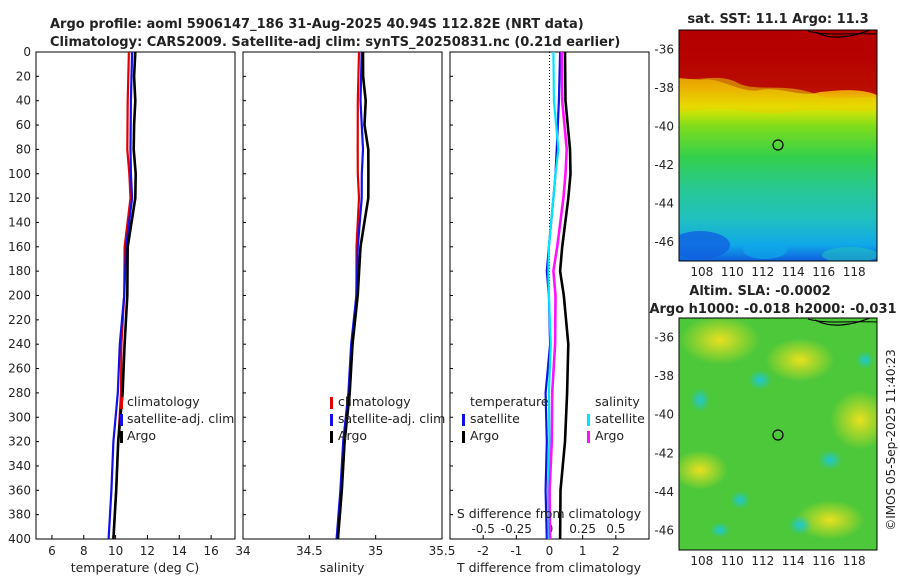  I want to click on x-tick-label: -1, so click(516, 551).